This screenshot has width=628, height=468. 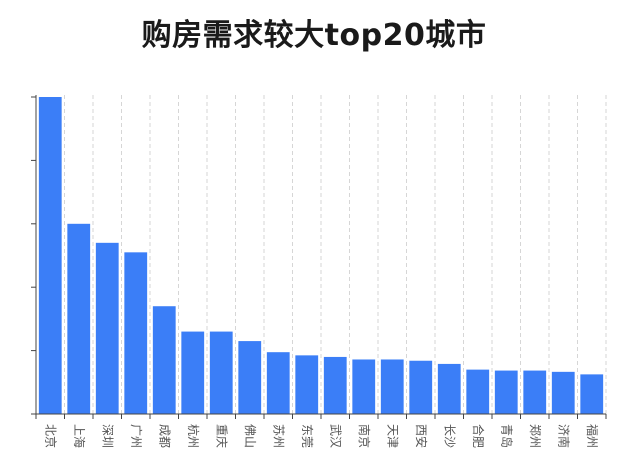 I want to click on bar-南京, so click(x=364, y=386).